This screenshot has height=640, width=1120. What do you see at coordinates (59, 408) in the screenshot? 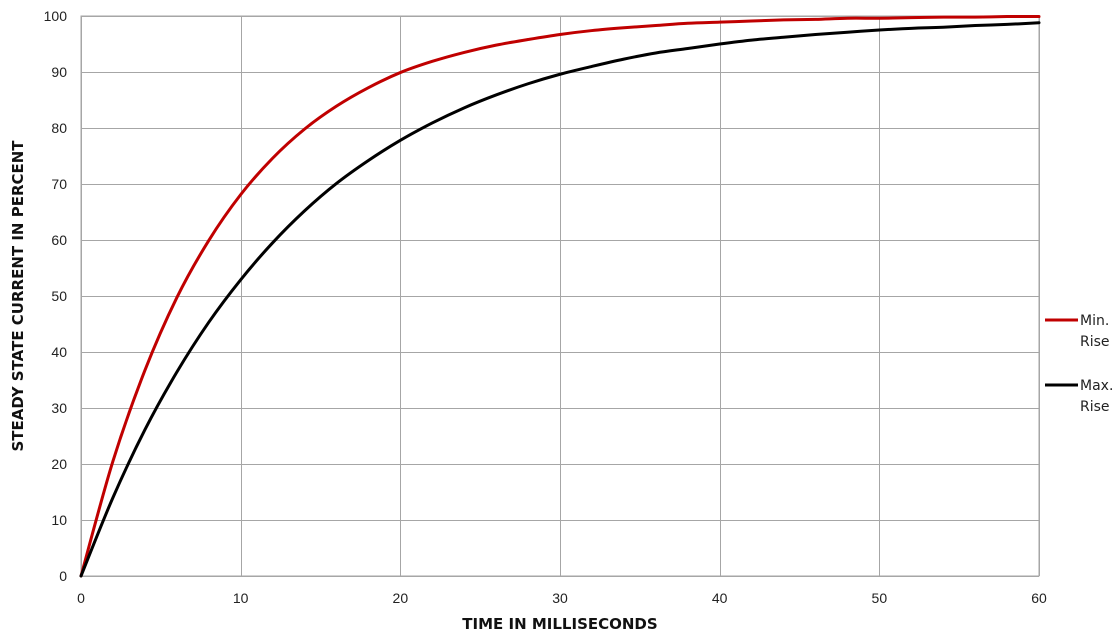
I see `y-tick-label: 30` at bounding box center [59, 408].